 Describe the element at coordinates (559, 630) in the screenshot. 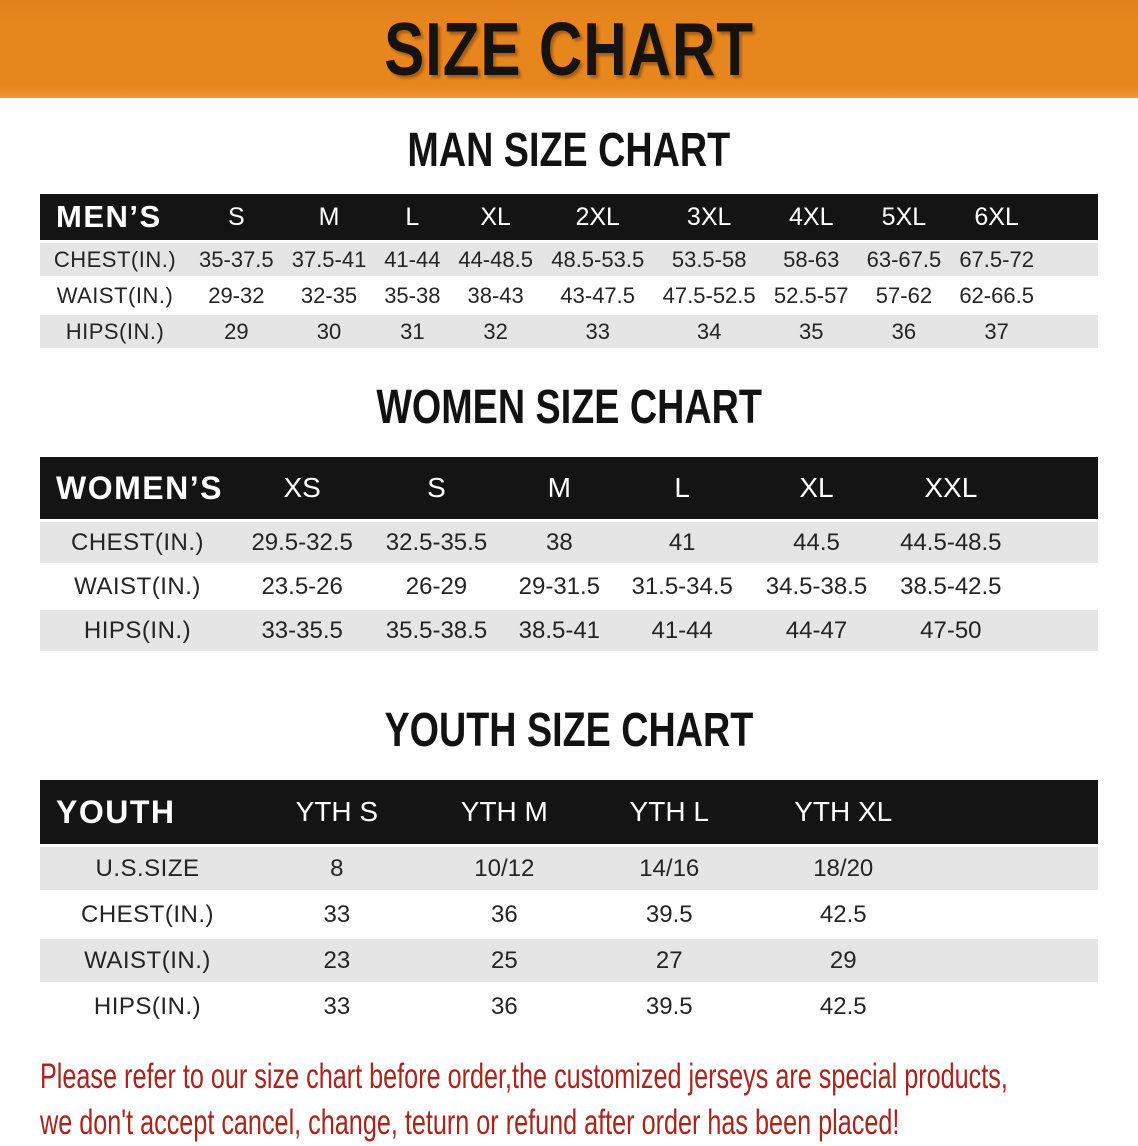

I see `value-cell: 38.5-41` at that location.